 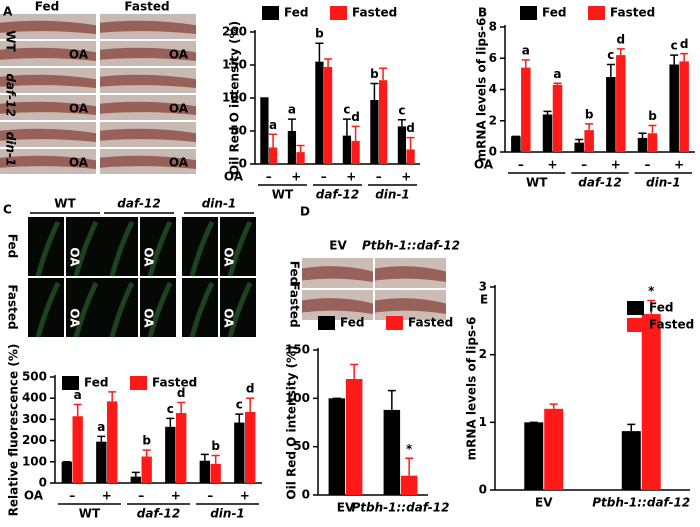 I want to click on y-tick-label: 50, so click(x=238, y=131).